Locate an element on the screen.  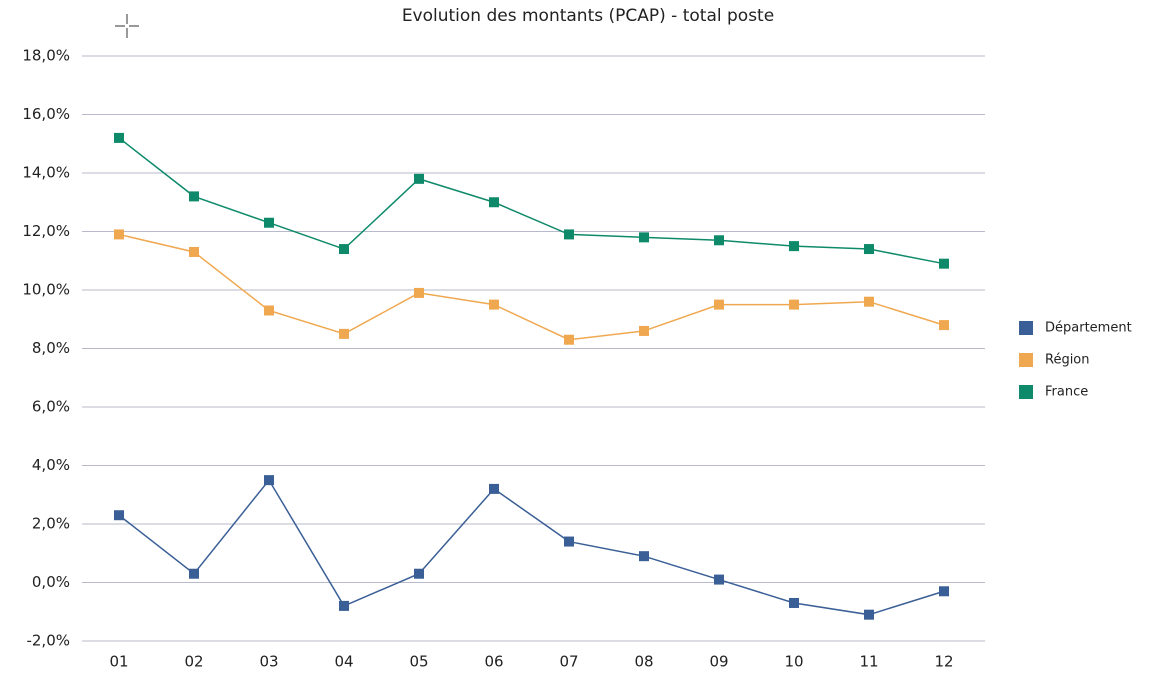
cursor-icon is located at coordinates (127, 26).